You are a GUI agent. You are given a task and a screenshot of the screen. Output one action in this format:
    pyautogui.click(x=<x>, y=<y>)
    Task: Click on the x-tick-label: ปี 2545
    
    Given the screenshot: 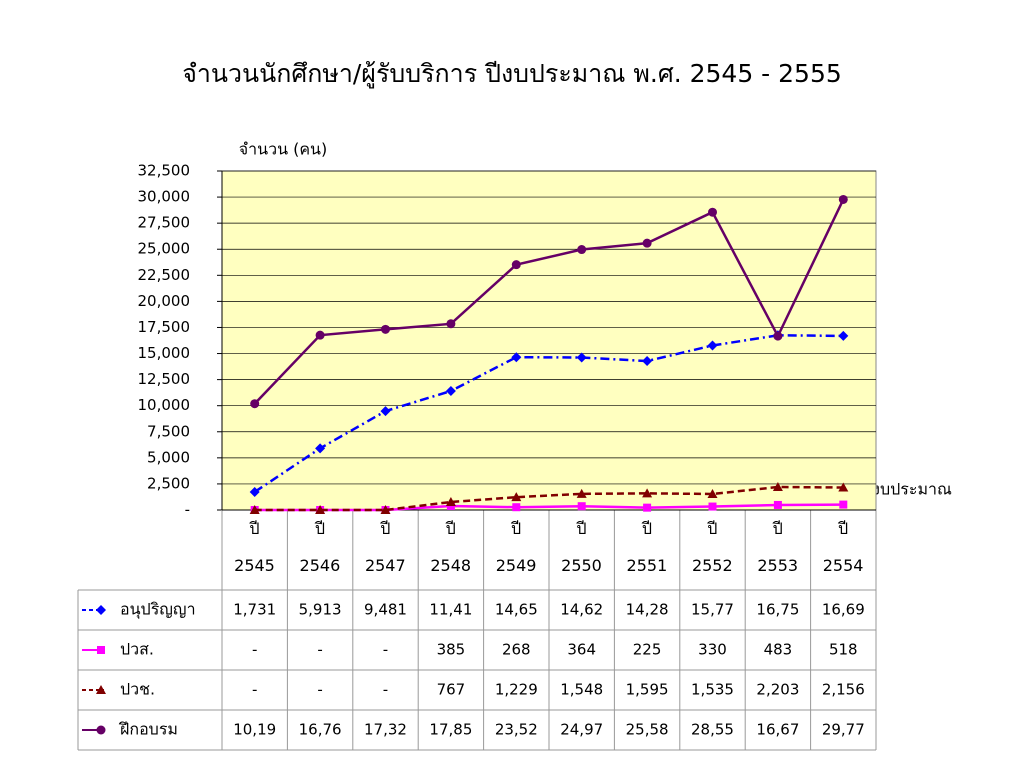 What is the action you would take?
    pyautogui.click(x=254, y=547)
    